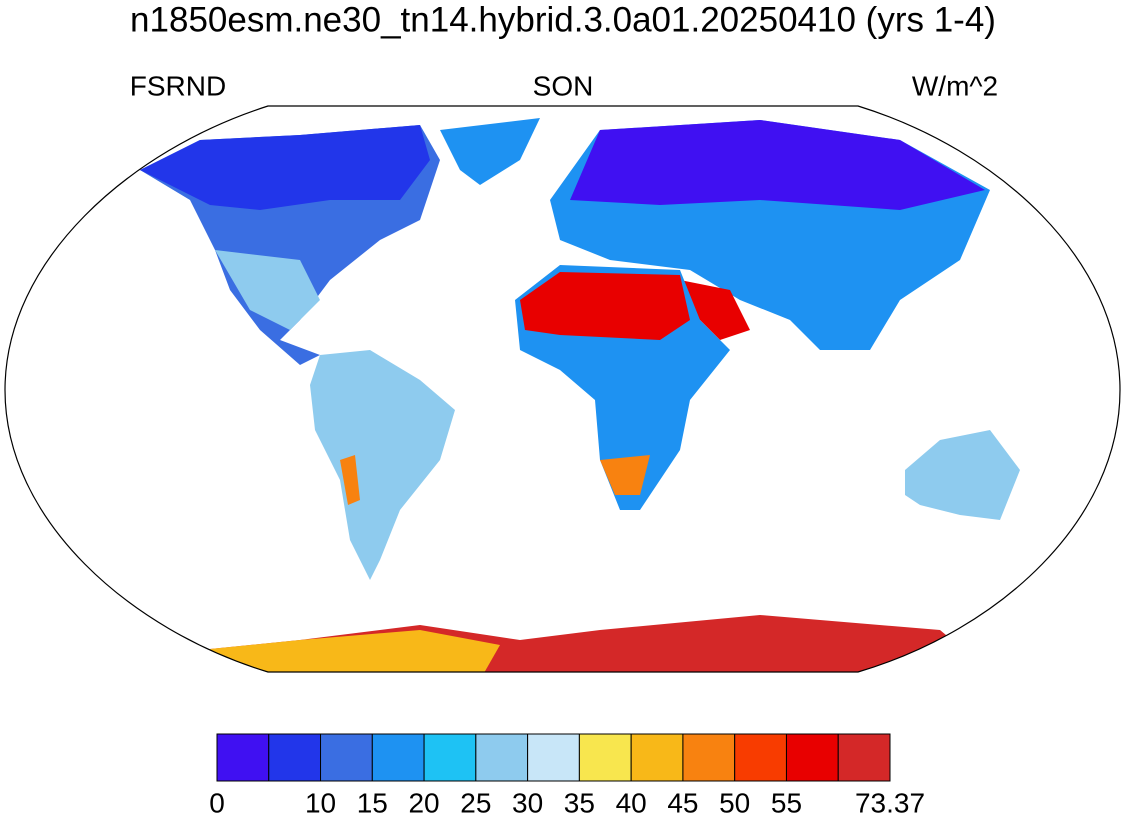 This screenshot has width=1126, height=822. I want to click on australia, so click(962, 475).